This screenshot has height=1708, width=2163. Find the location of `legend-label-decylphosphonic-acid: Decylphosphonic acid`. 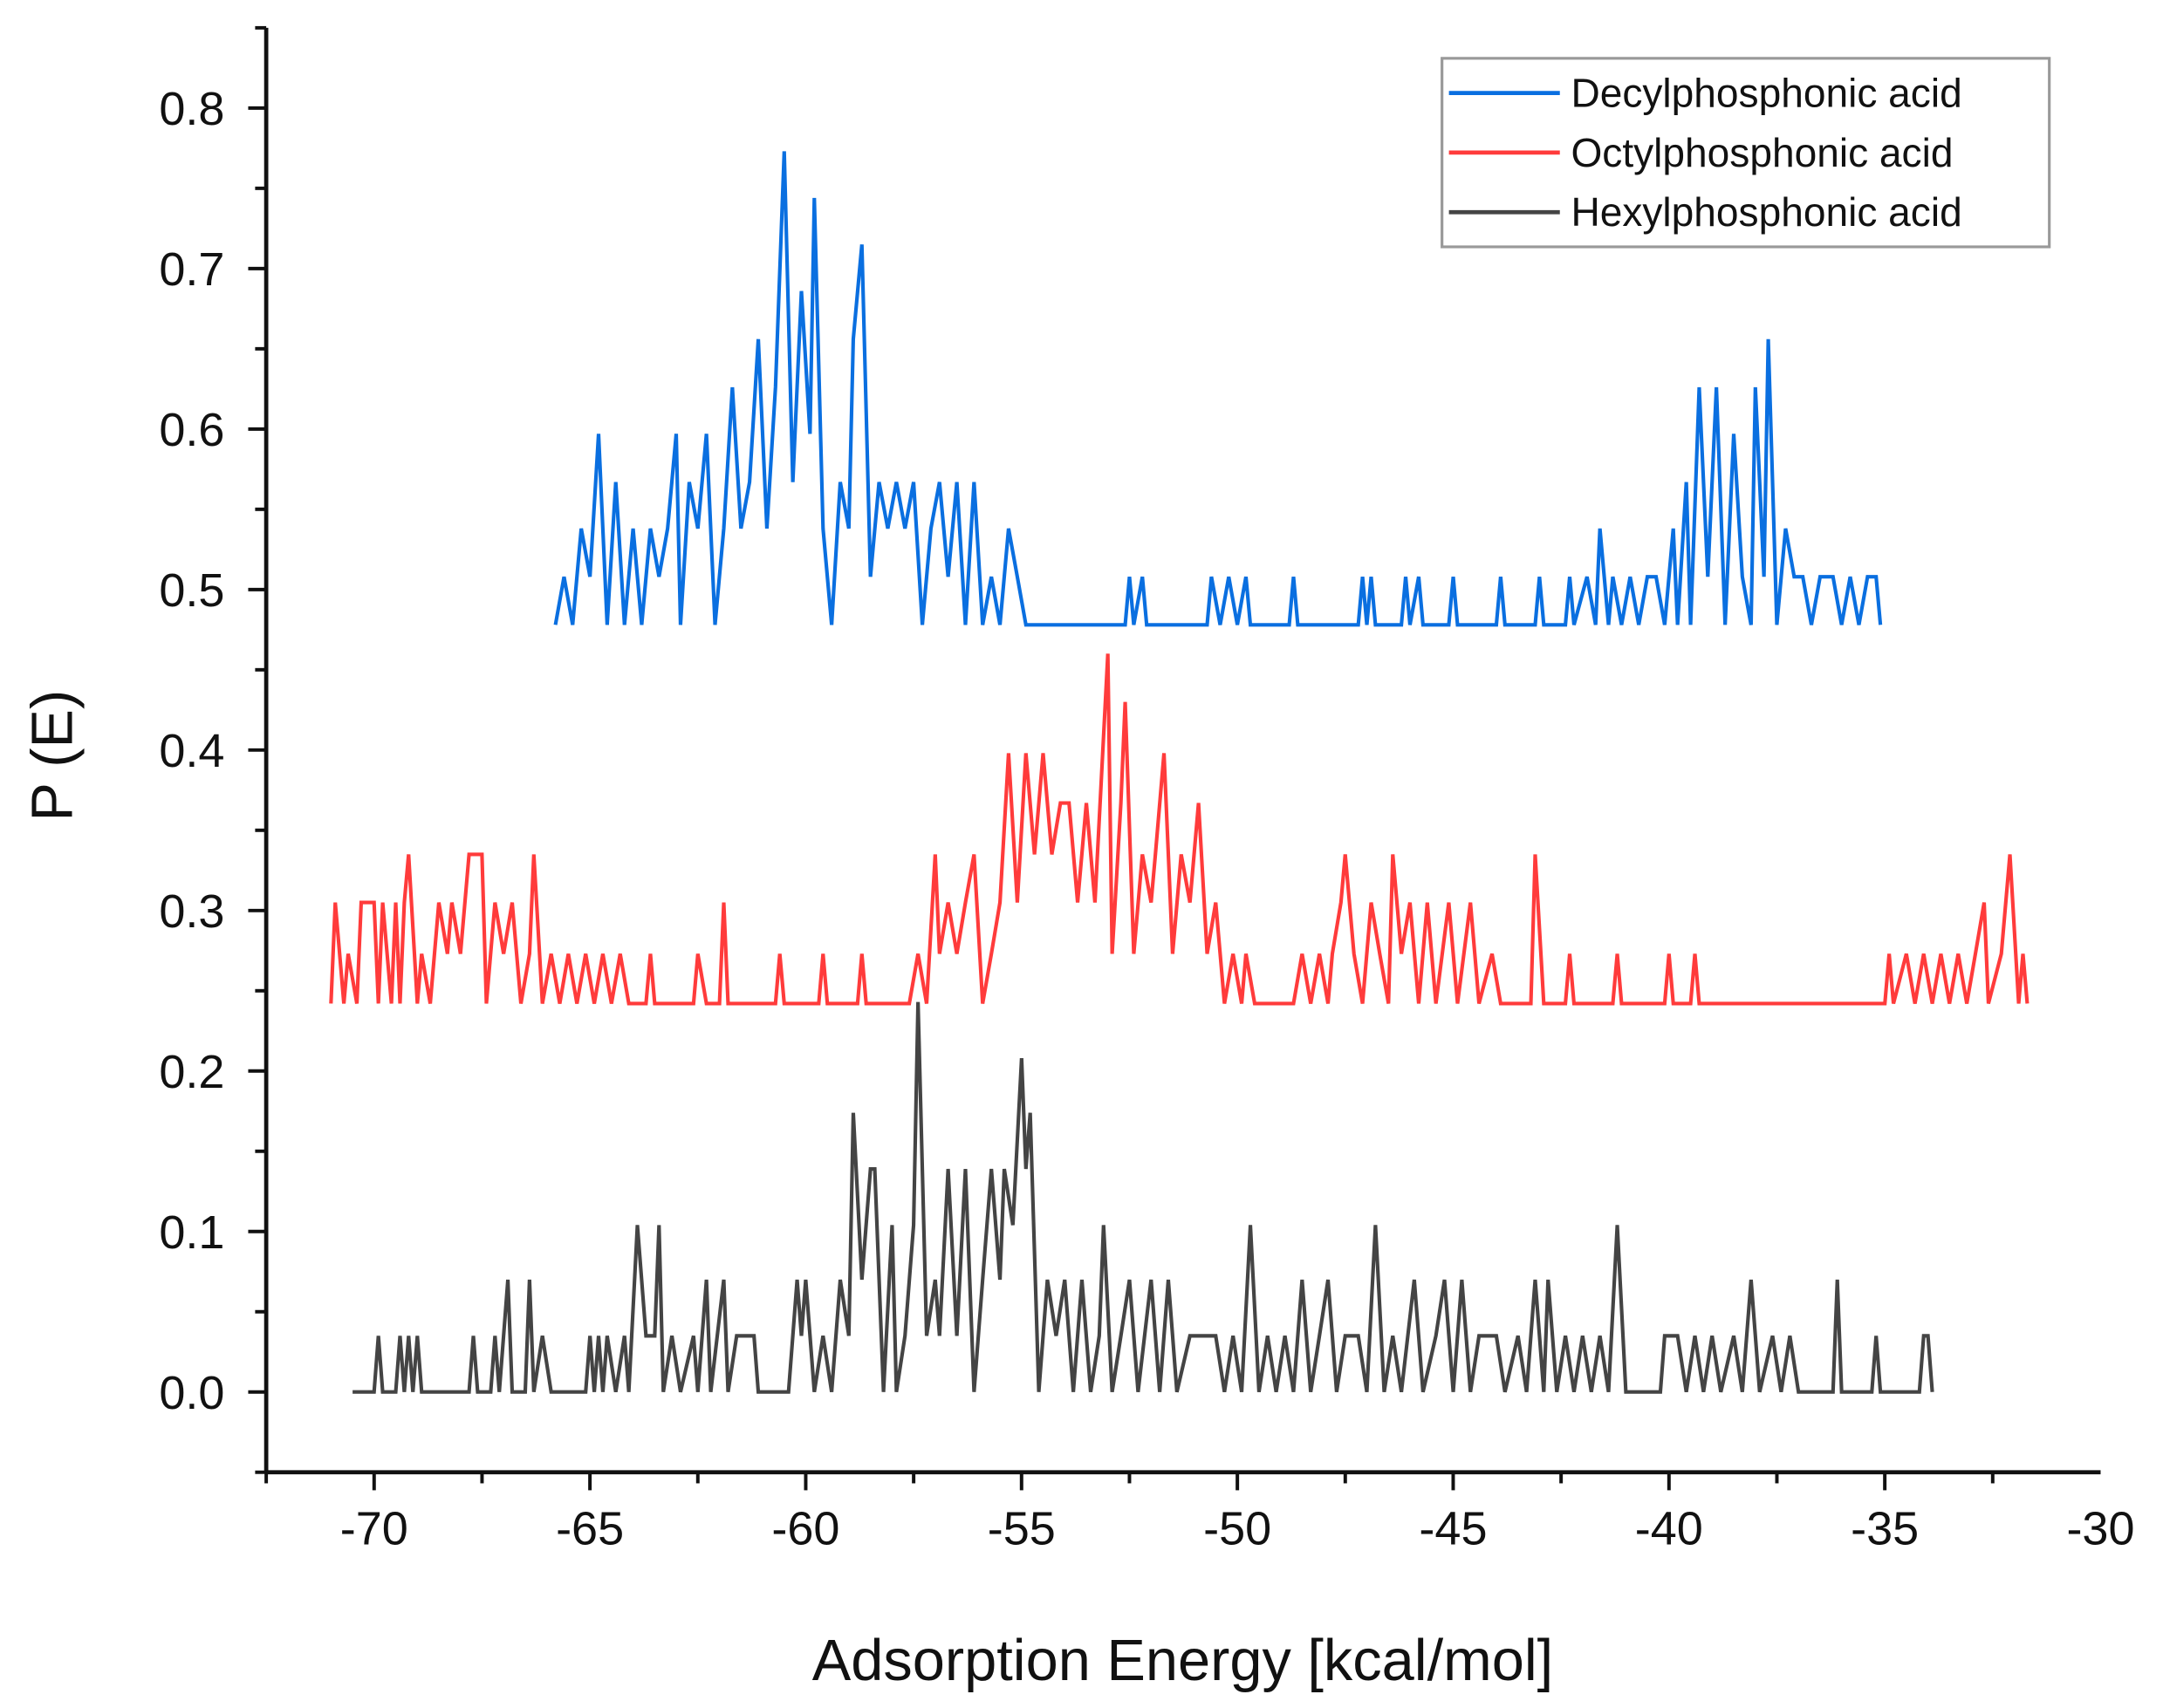

legend-label-decylphosphonic-acid: Decylphosphonic acid is located at coordinates (1766, 92).